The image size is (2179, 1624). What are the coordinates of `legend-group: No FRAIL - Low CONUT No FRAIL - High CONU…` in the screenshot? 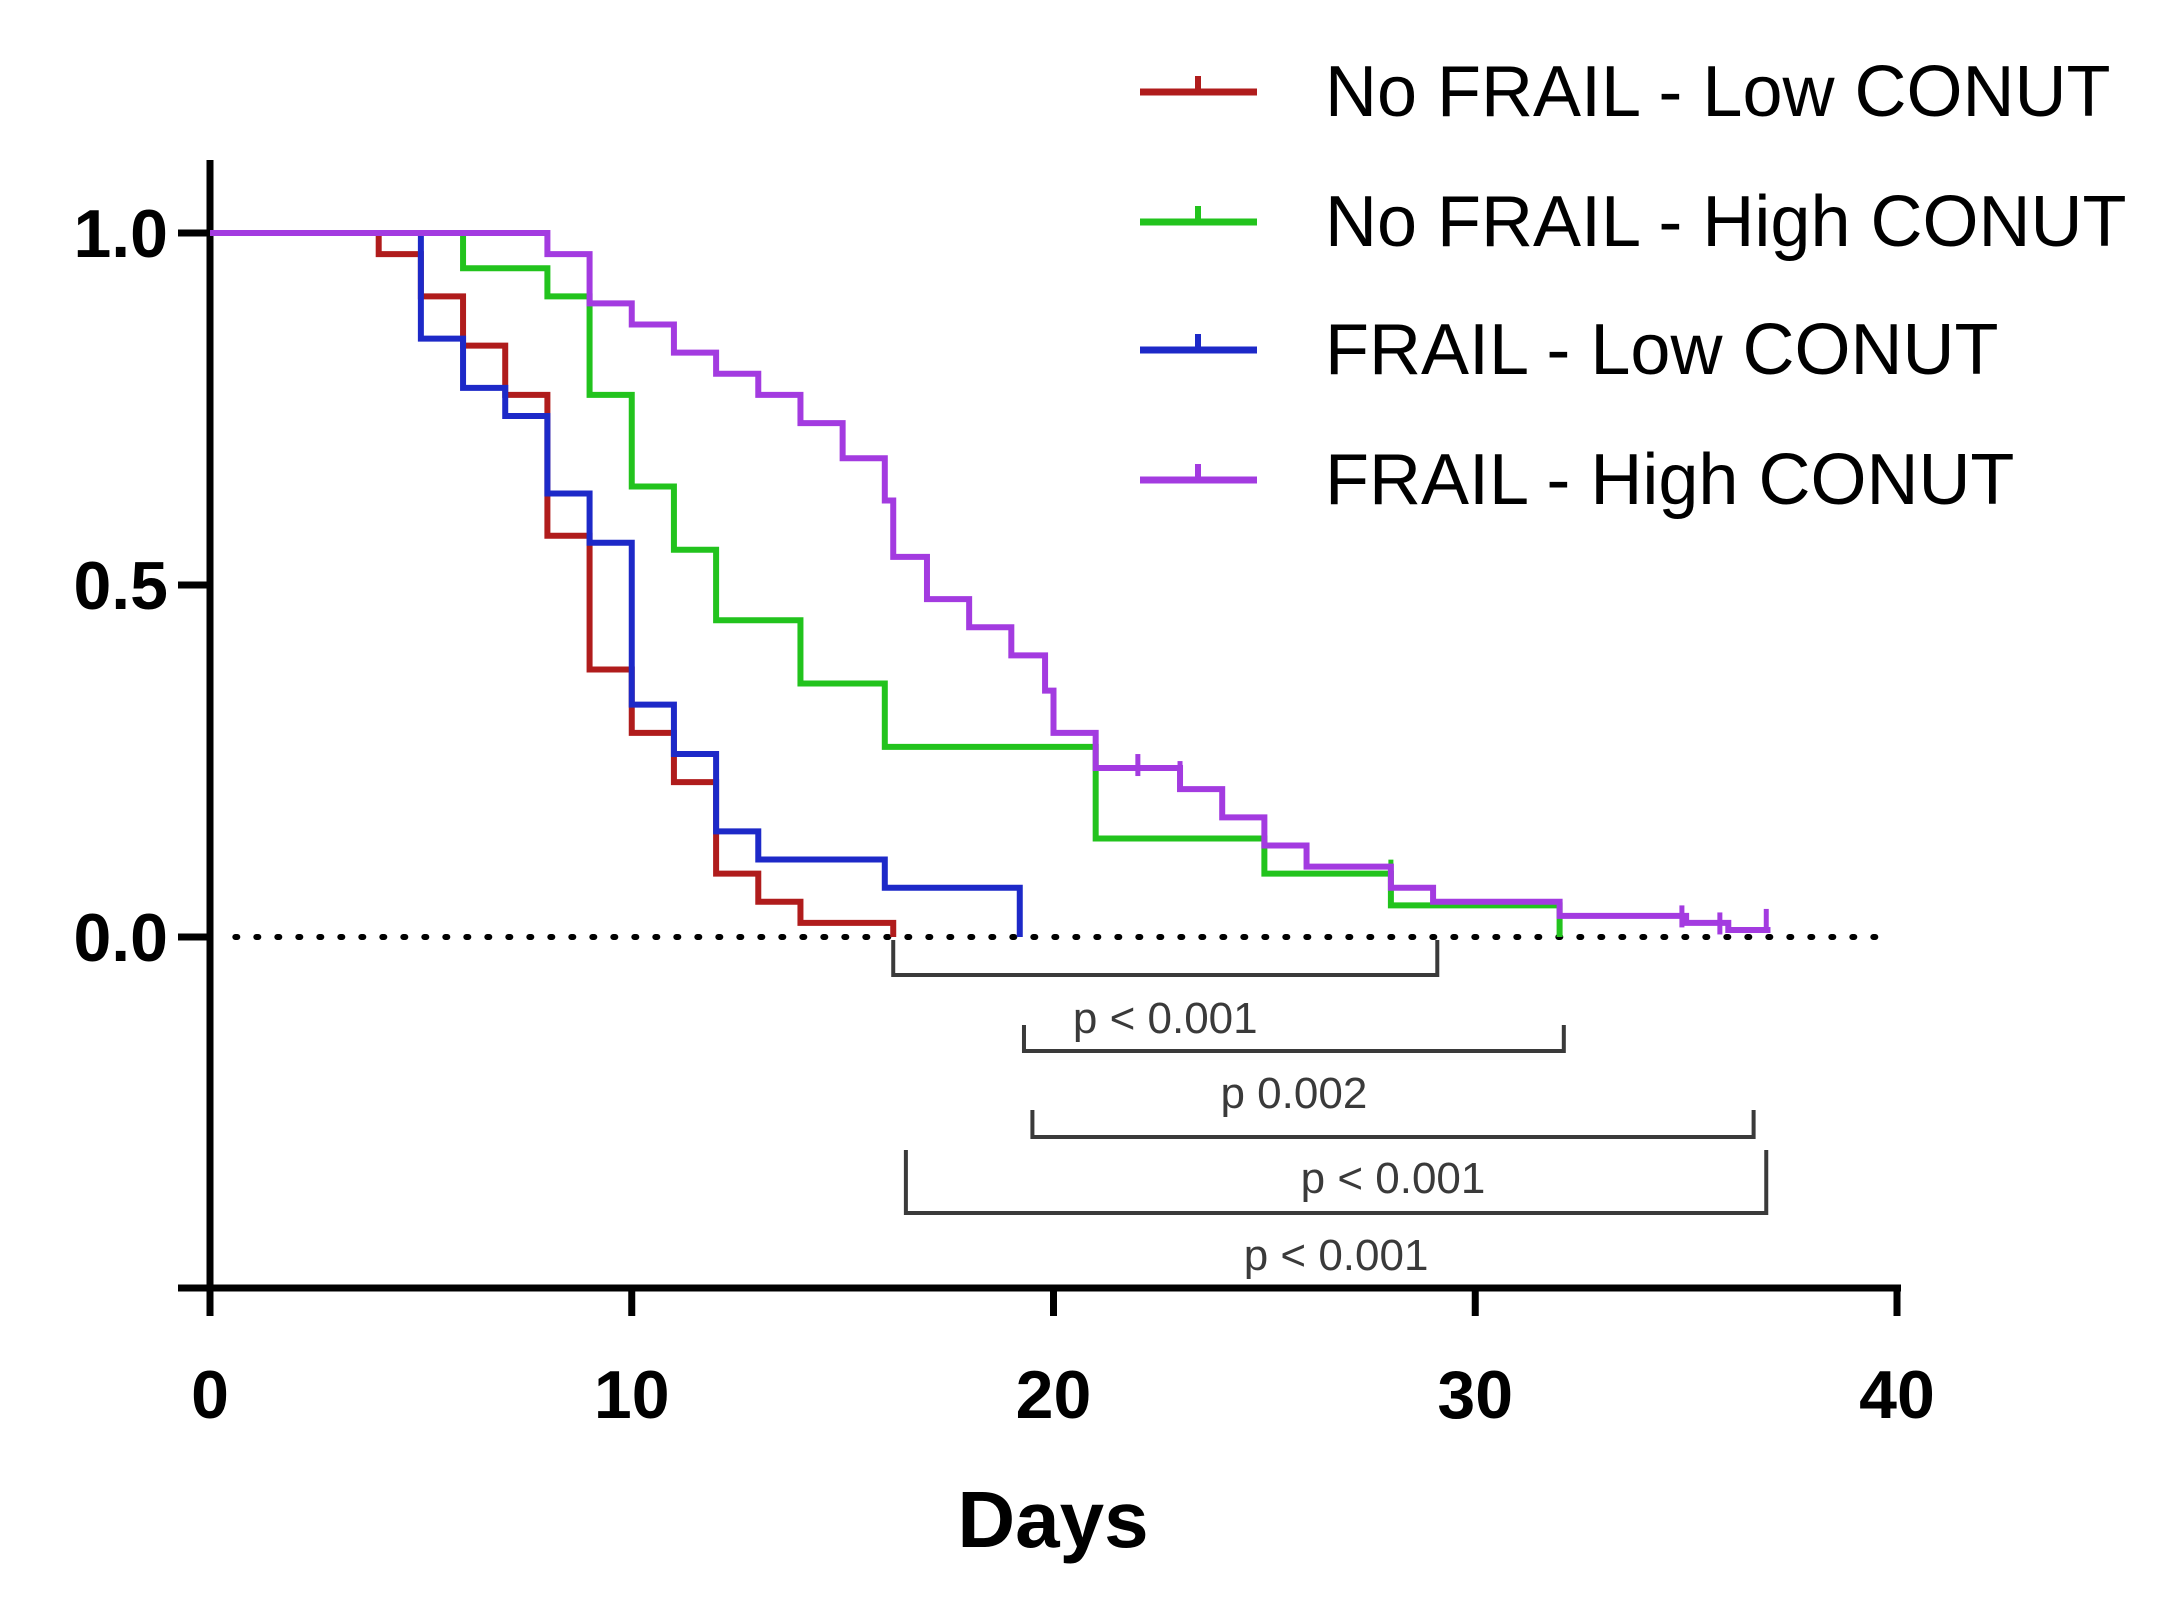 It's located at (1633, 286).